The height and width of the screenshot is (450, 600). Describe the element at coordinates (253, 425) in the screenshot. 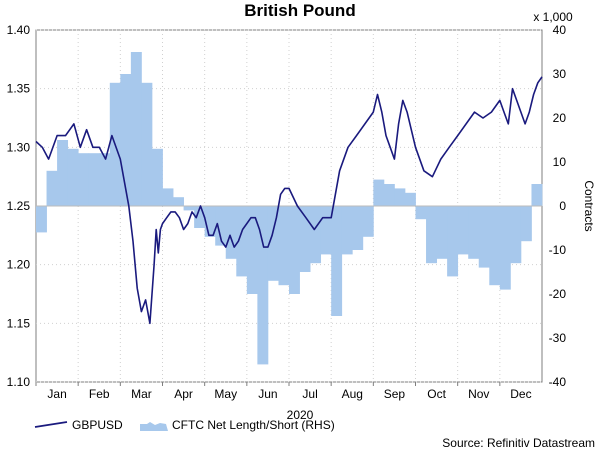

I see `legend-cftc-label: CFTC Net Length/Short (RHS)` at that location.